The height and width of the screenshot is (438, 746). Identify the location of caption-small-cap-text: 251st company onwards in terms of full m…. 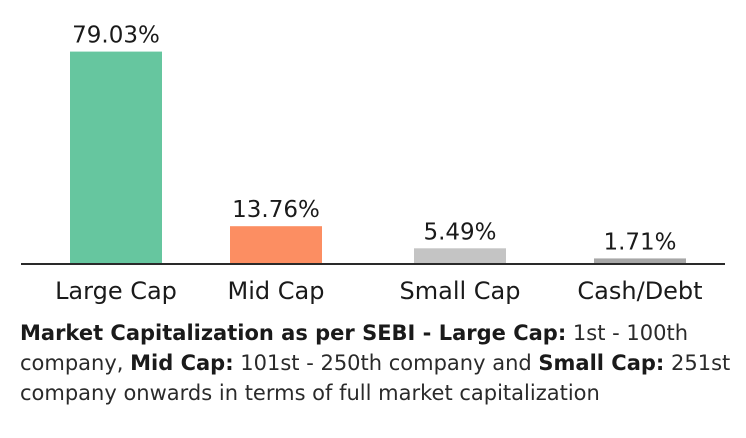
(375, 378).